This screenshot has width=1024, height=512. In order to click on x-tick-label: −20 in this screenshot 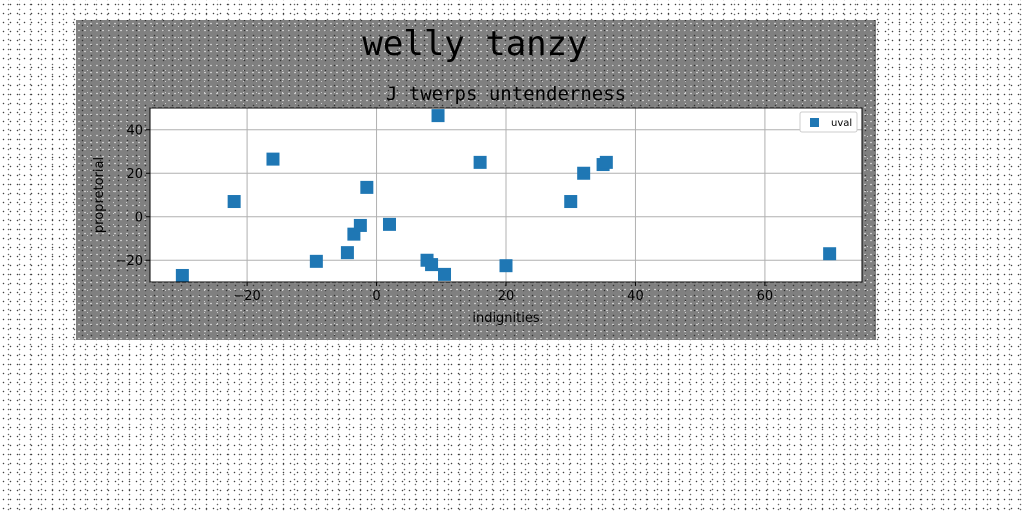, I will do `click(246, 296)`.